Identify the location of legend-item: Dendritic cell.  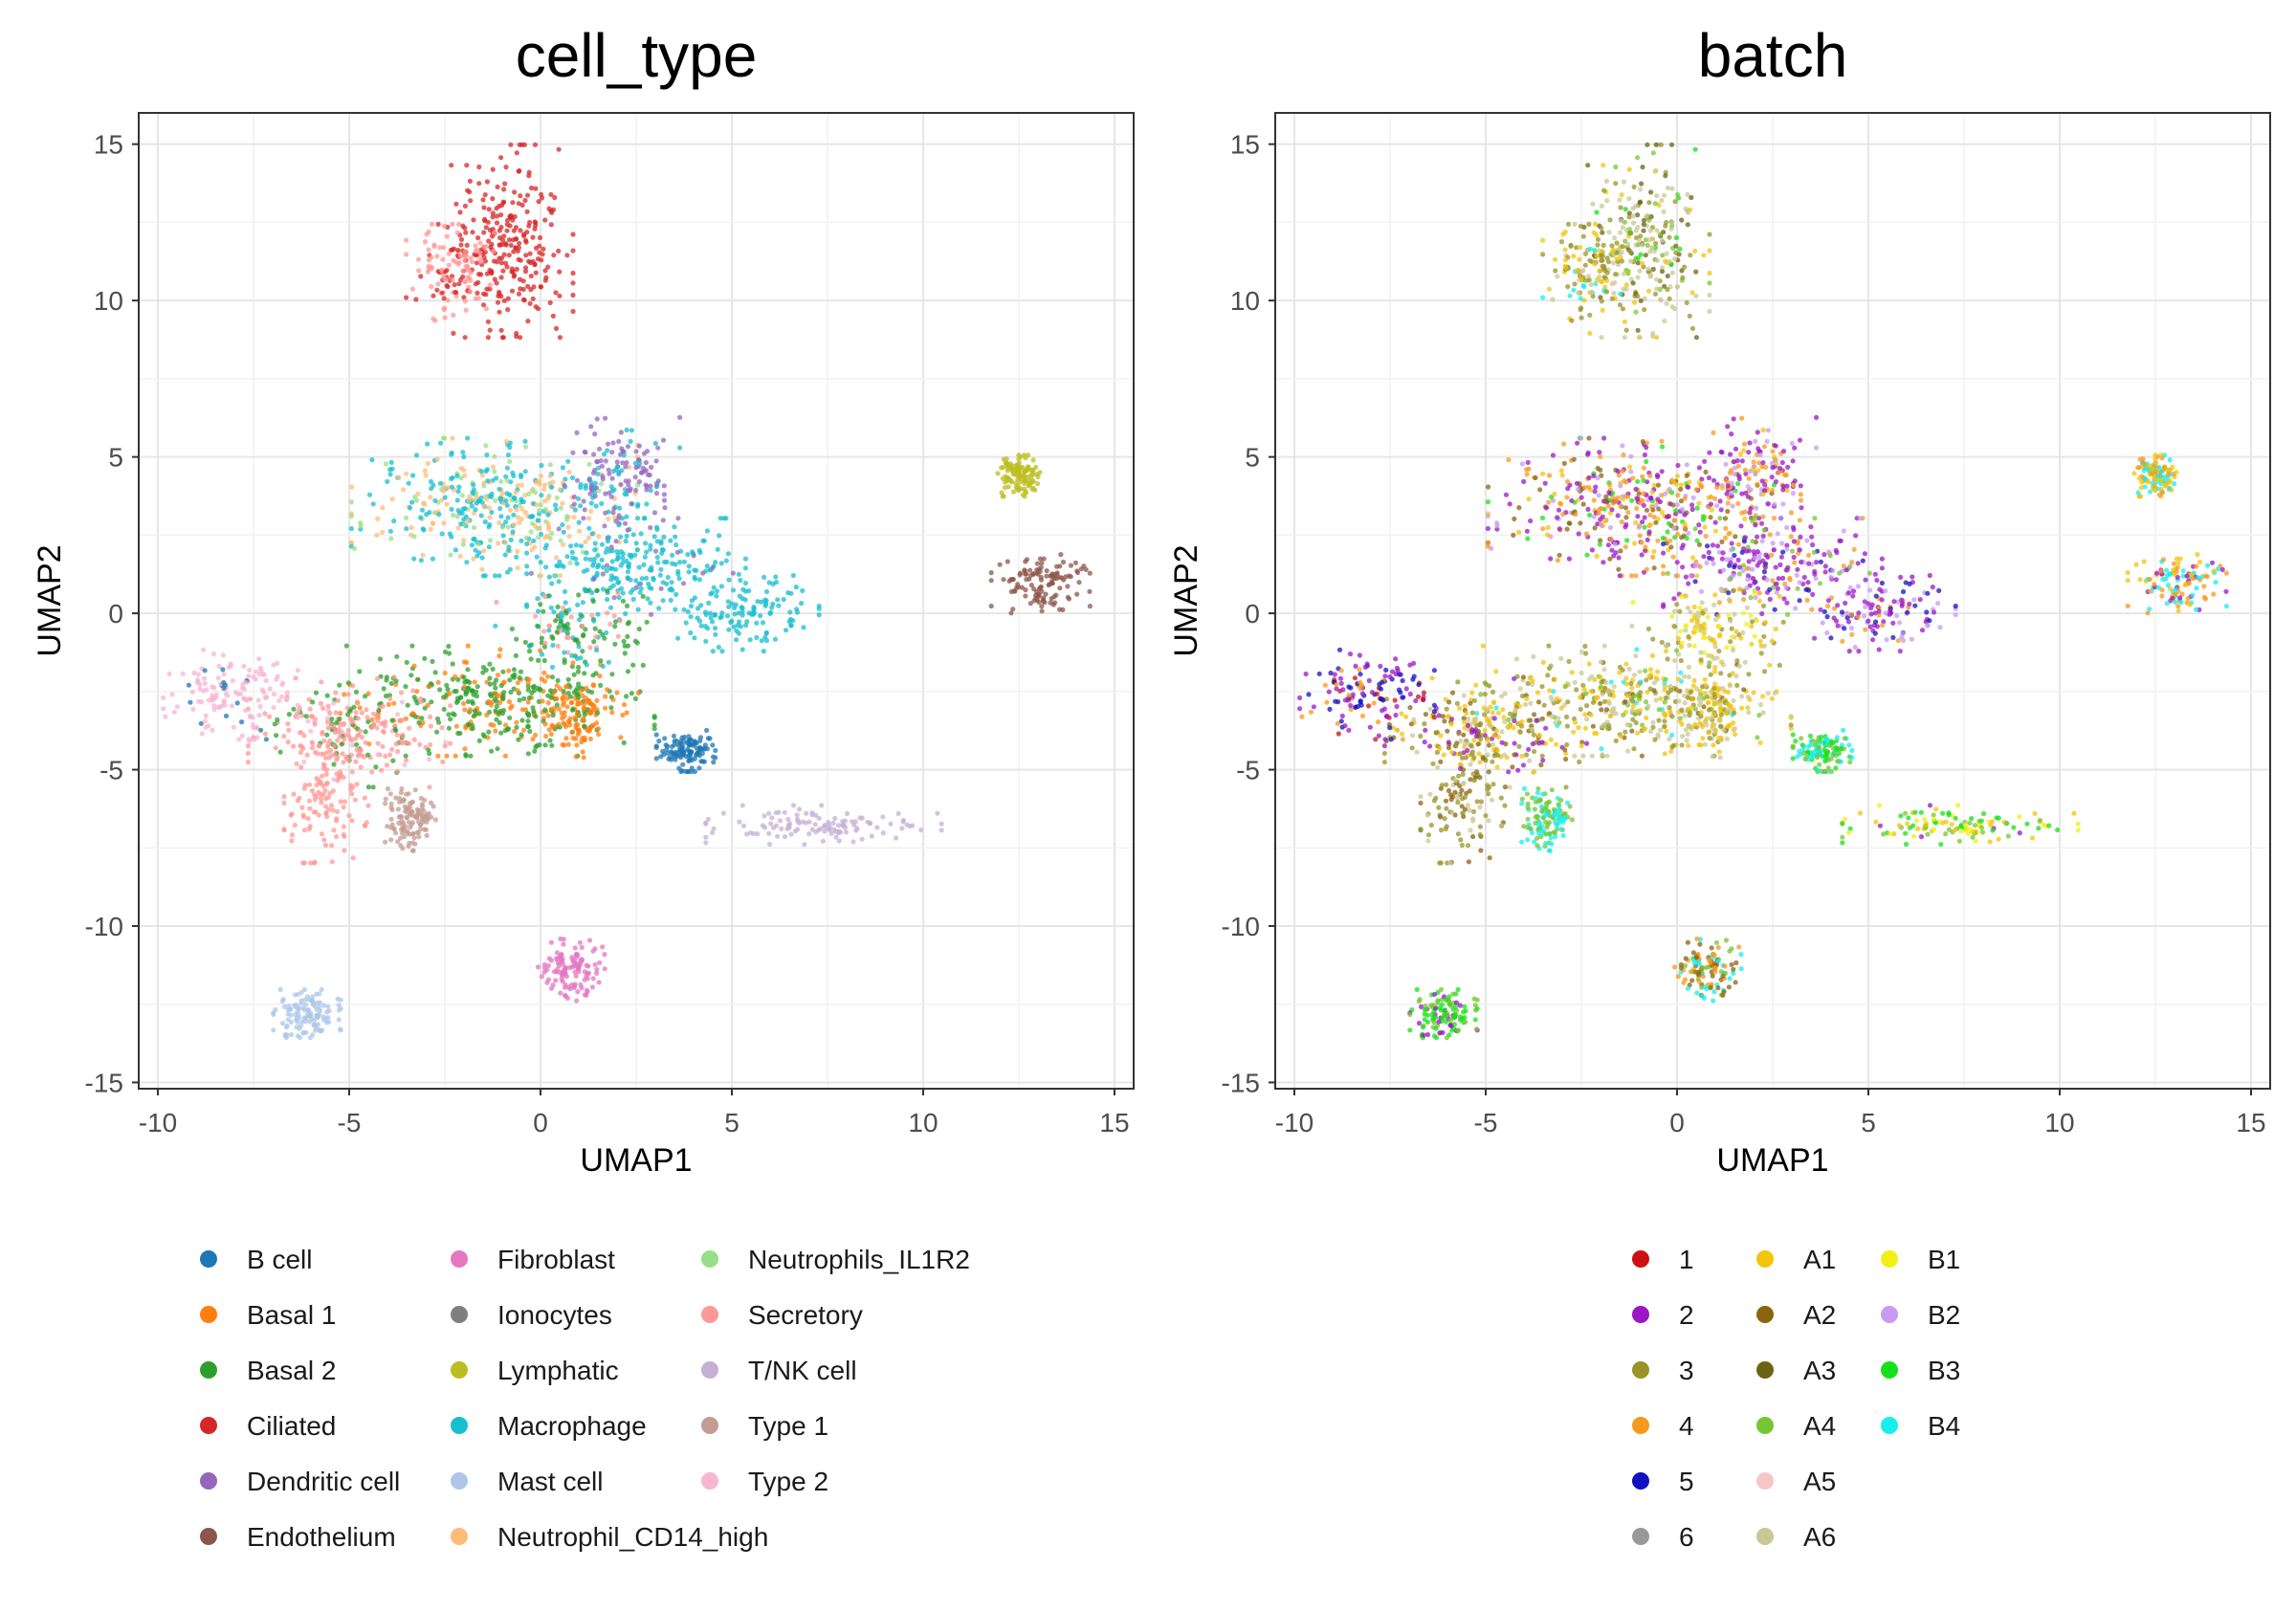
(300, 1481).